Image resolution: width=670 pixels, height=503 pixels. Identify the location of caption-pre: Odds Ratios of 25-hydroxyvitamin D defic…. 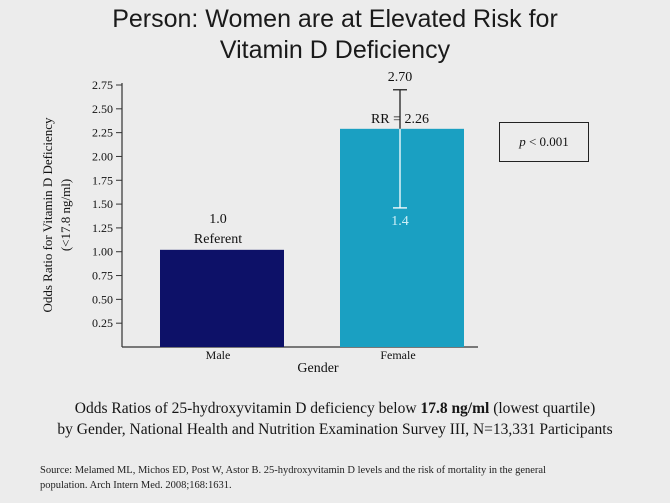
(247, 408).